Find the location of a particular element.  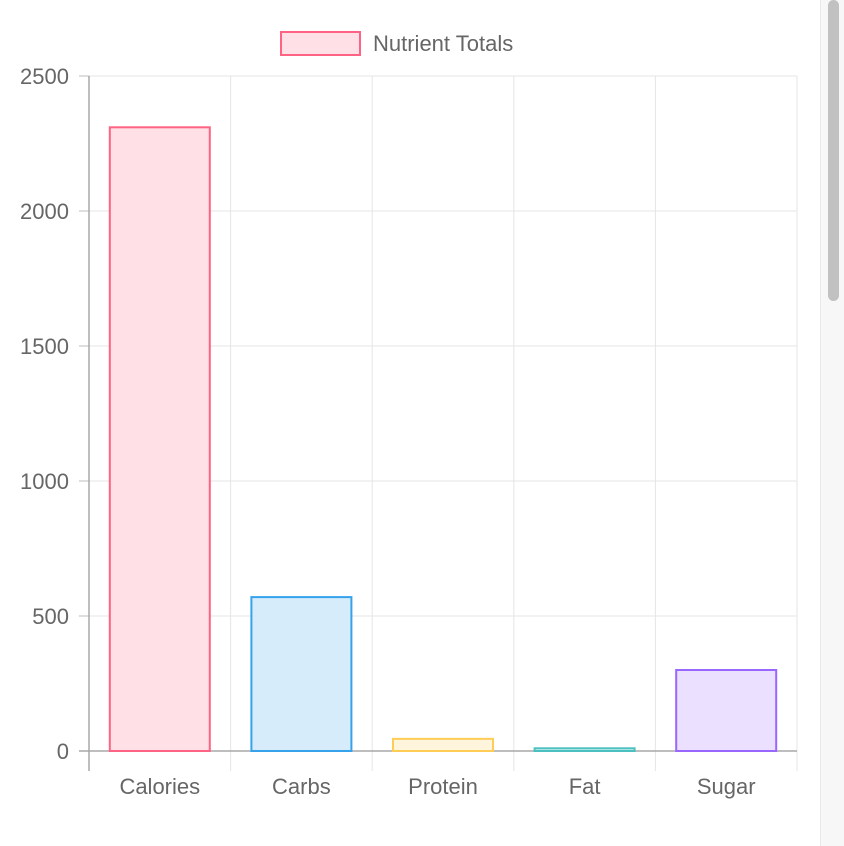

chart-legend: Nutrient Totals is located at coordinates (396, 43).